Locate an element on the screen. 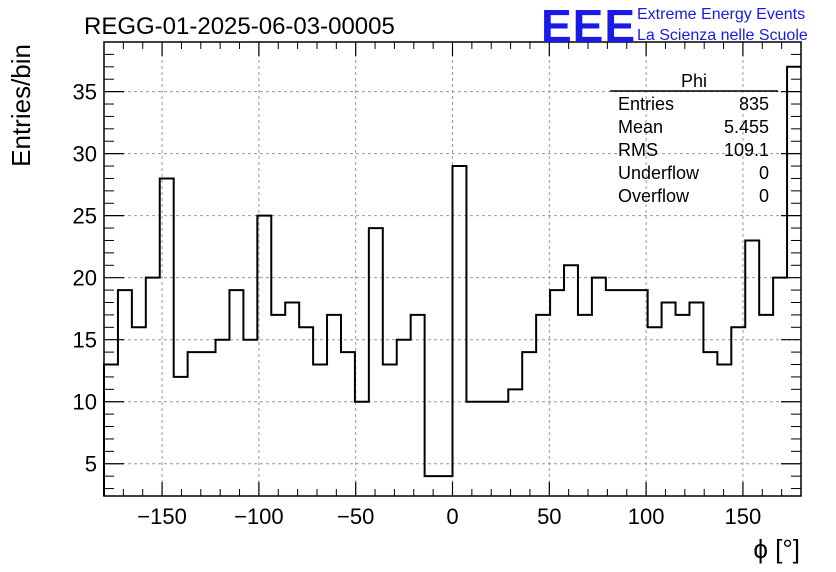 This screenshot has width=836, height=572. x-tick-label: 150 is located at coordinates (743, 516).